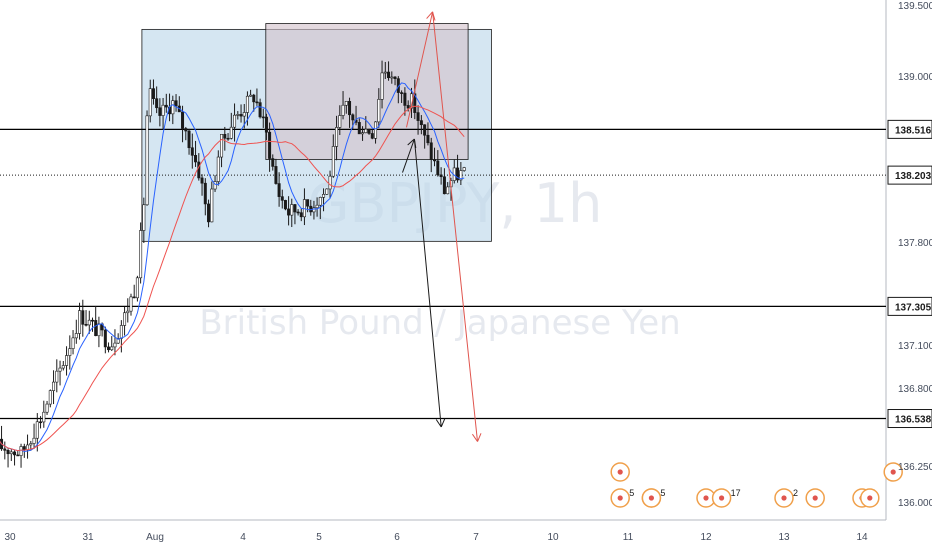 This screenshot has height=550, width=932. What do you see at coordinates (631, 493) in the screenshot?
I see `event-marker-1-count: 5` at bounding box center [631, 493].